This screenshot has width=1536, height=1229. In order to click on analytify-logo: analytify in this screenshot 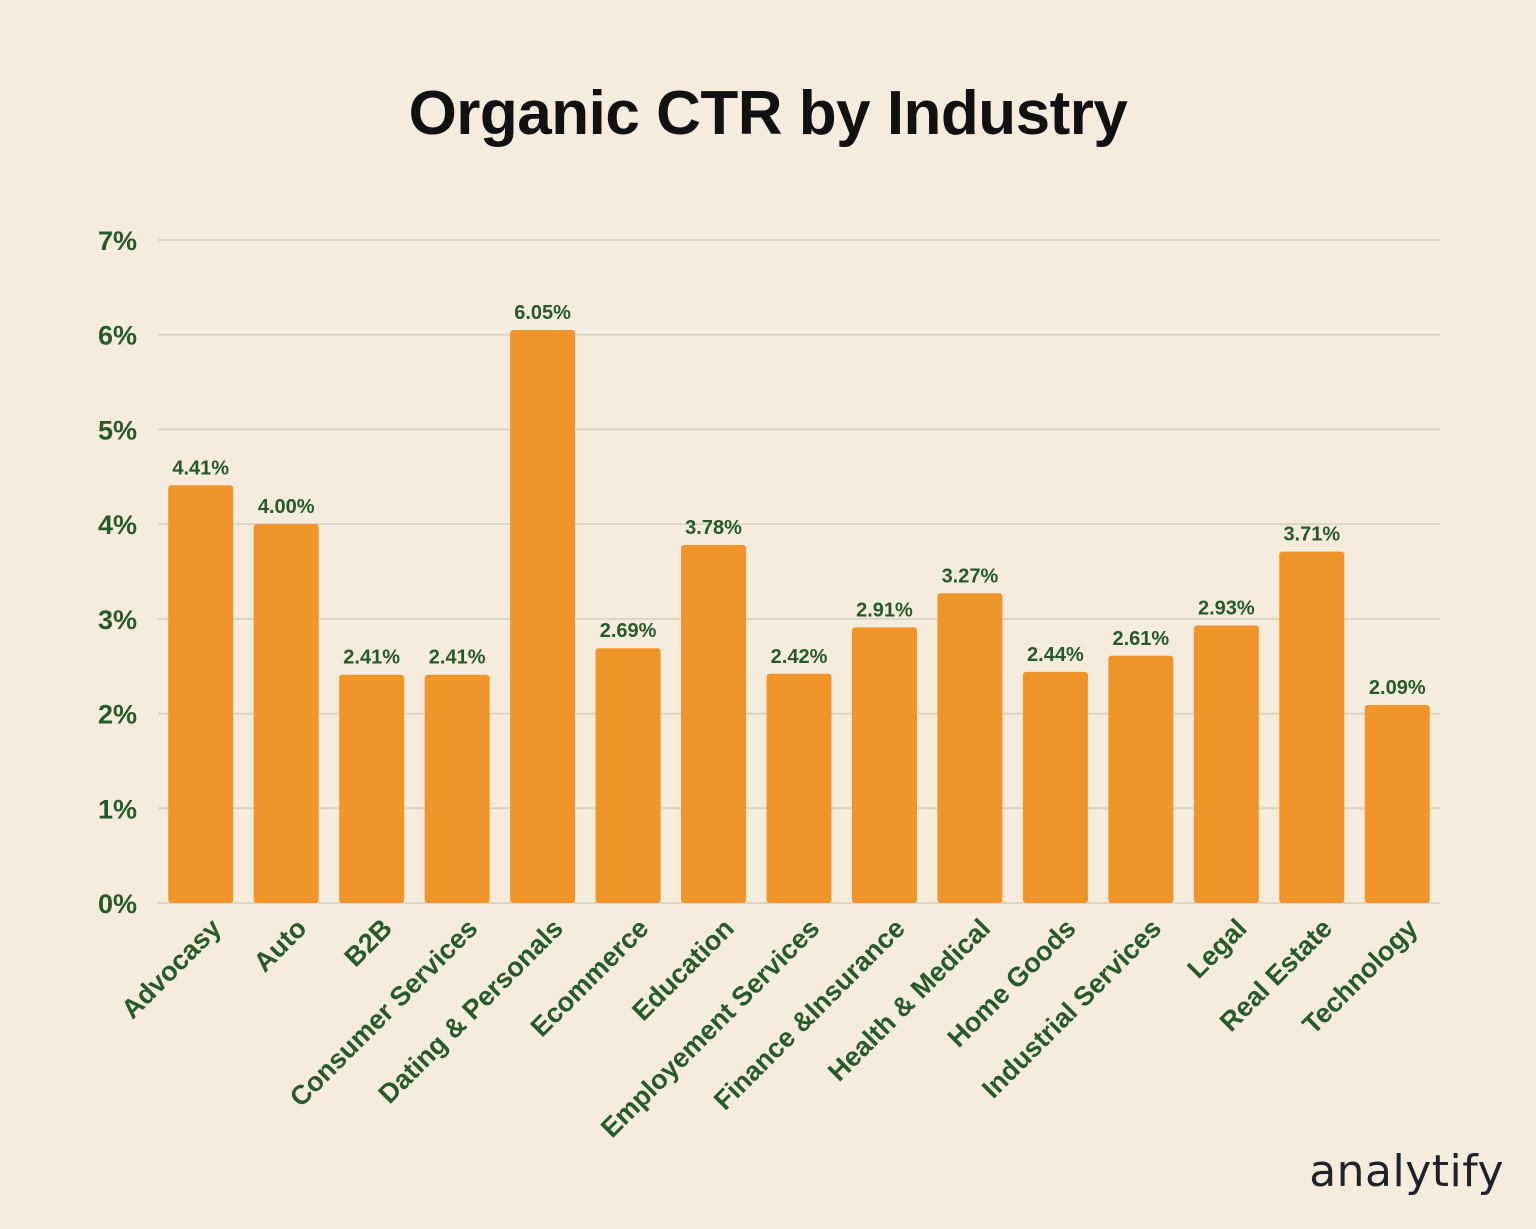, I will do `click(1406, 1171)`.